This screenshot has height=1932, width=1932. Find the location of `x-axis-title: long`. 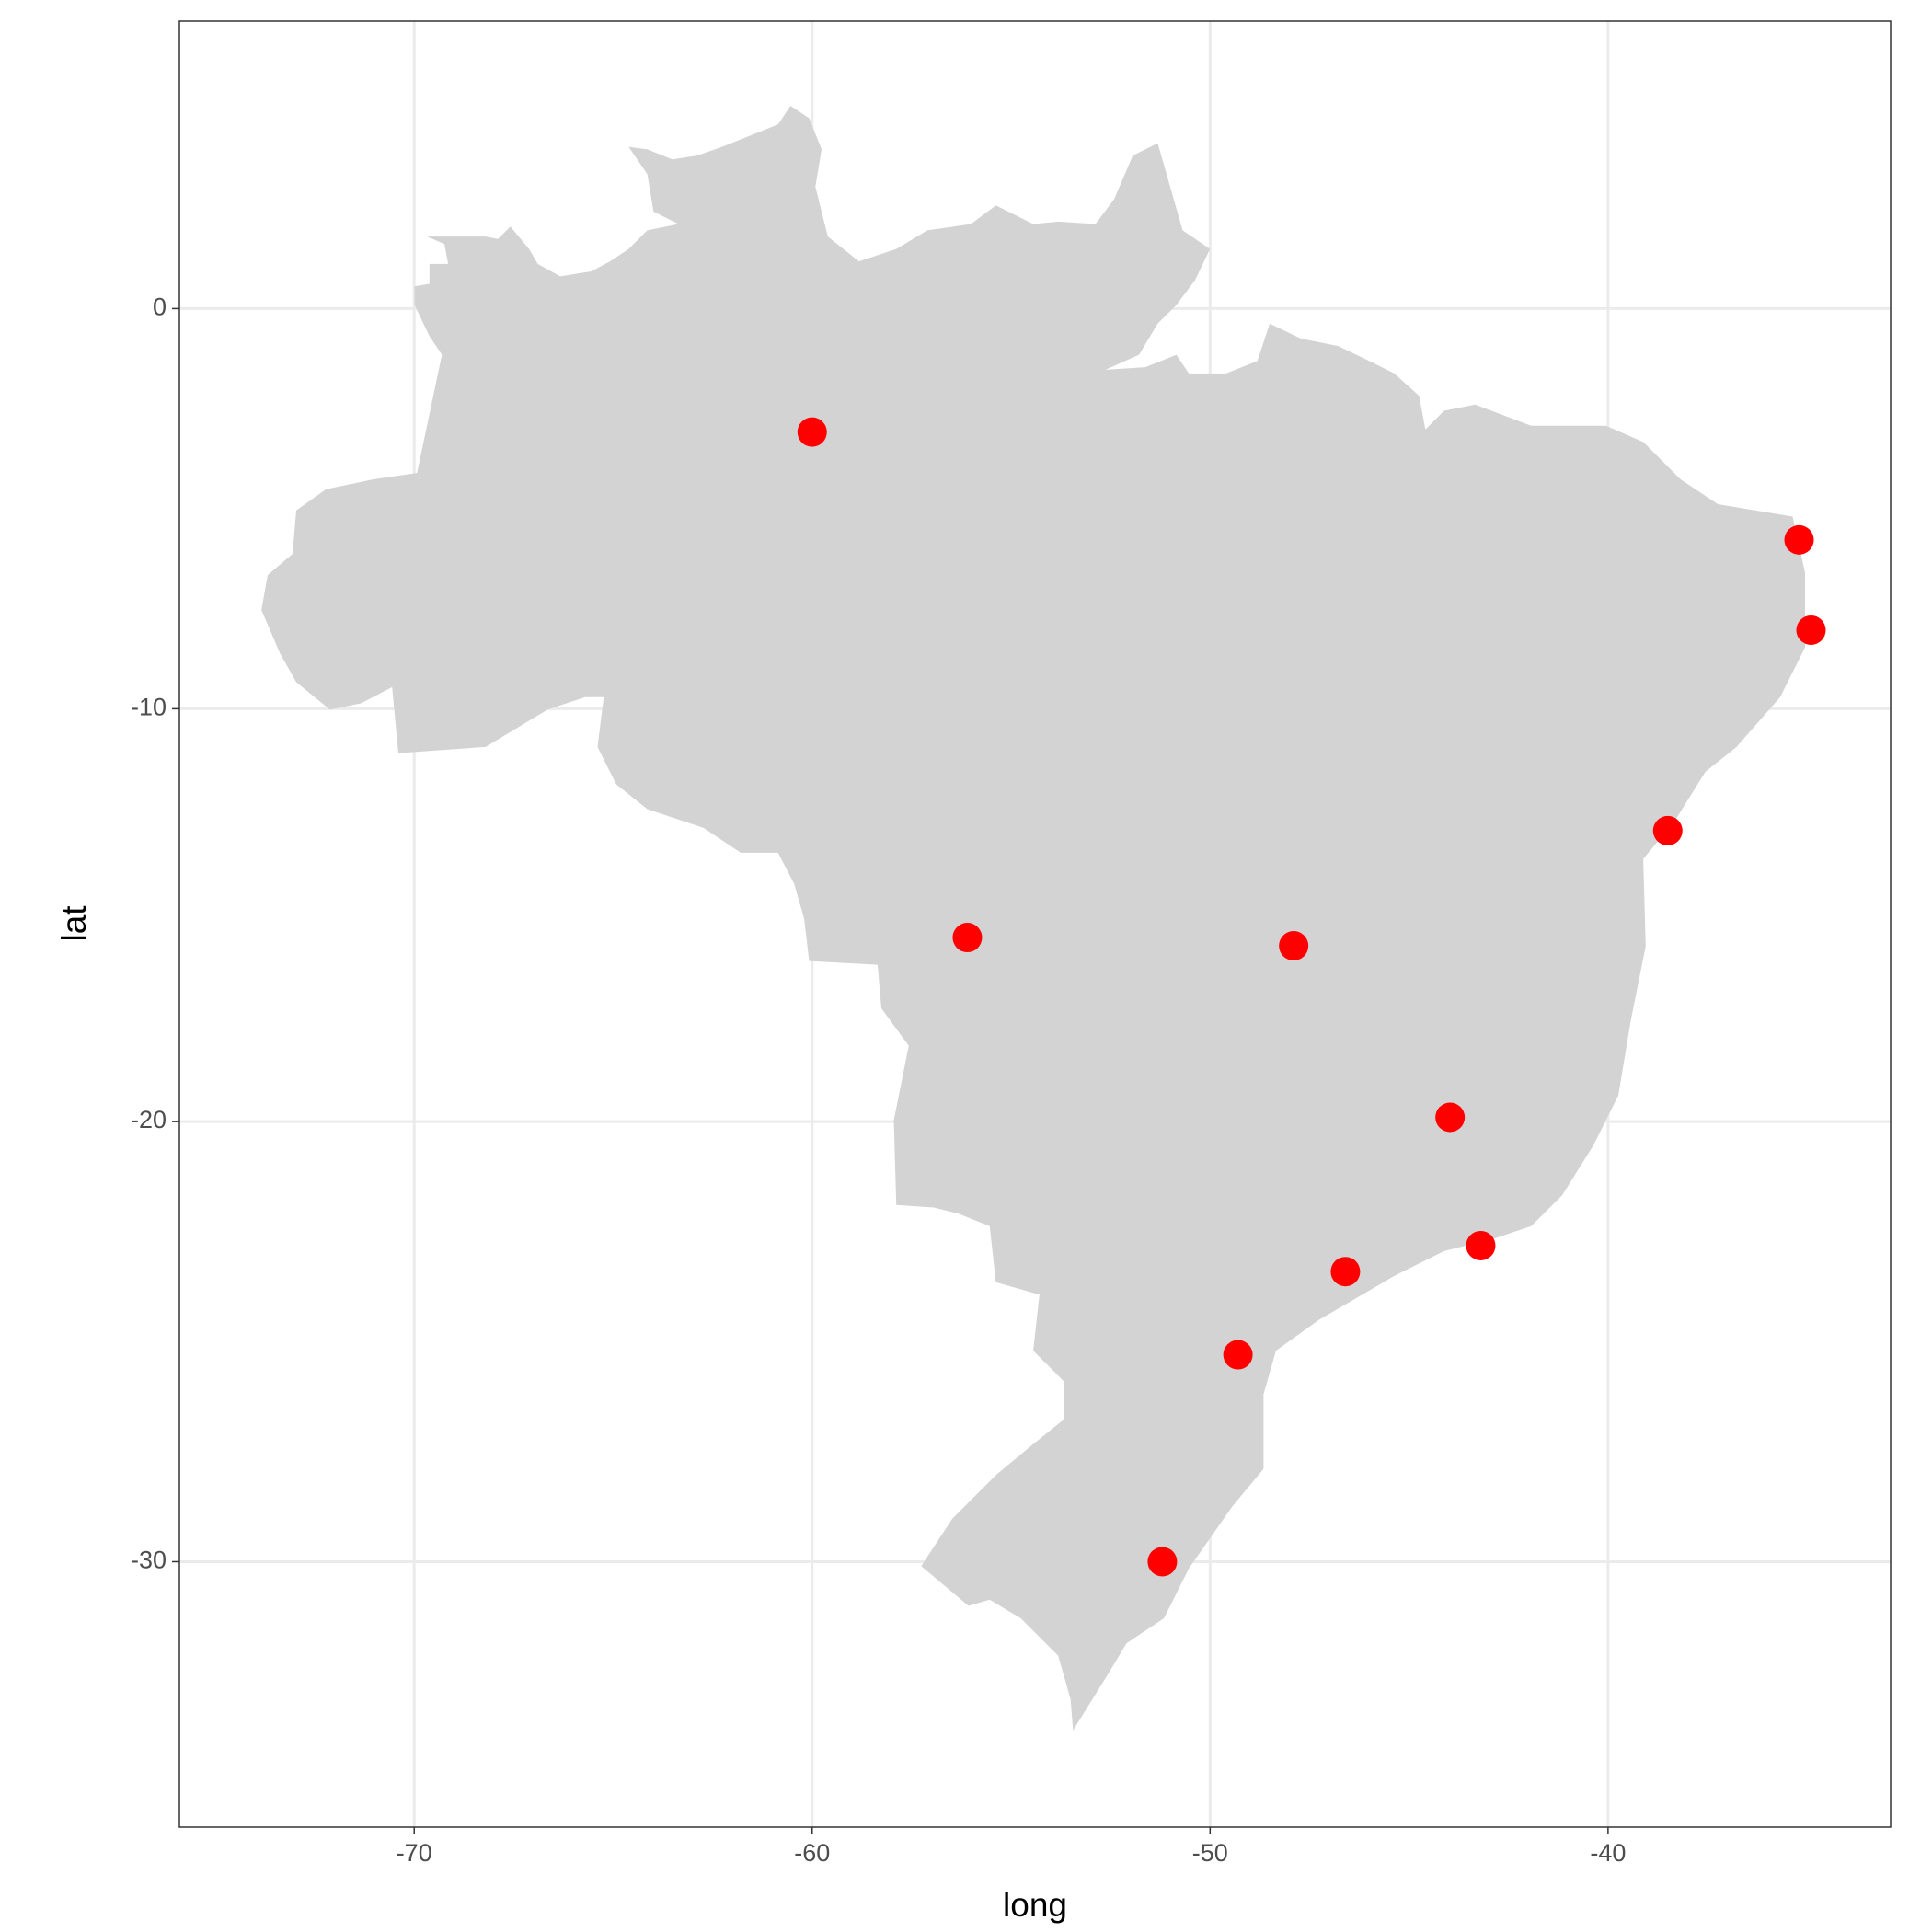

x-axis-title: long is located at coordinates (1035, 1905).